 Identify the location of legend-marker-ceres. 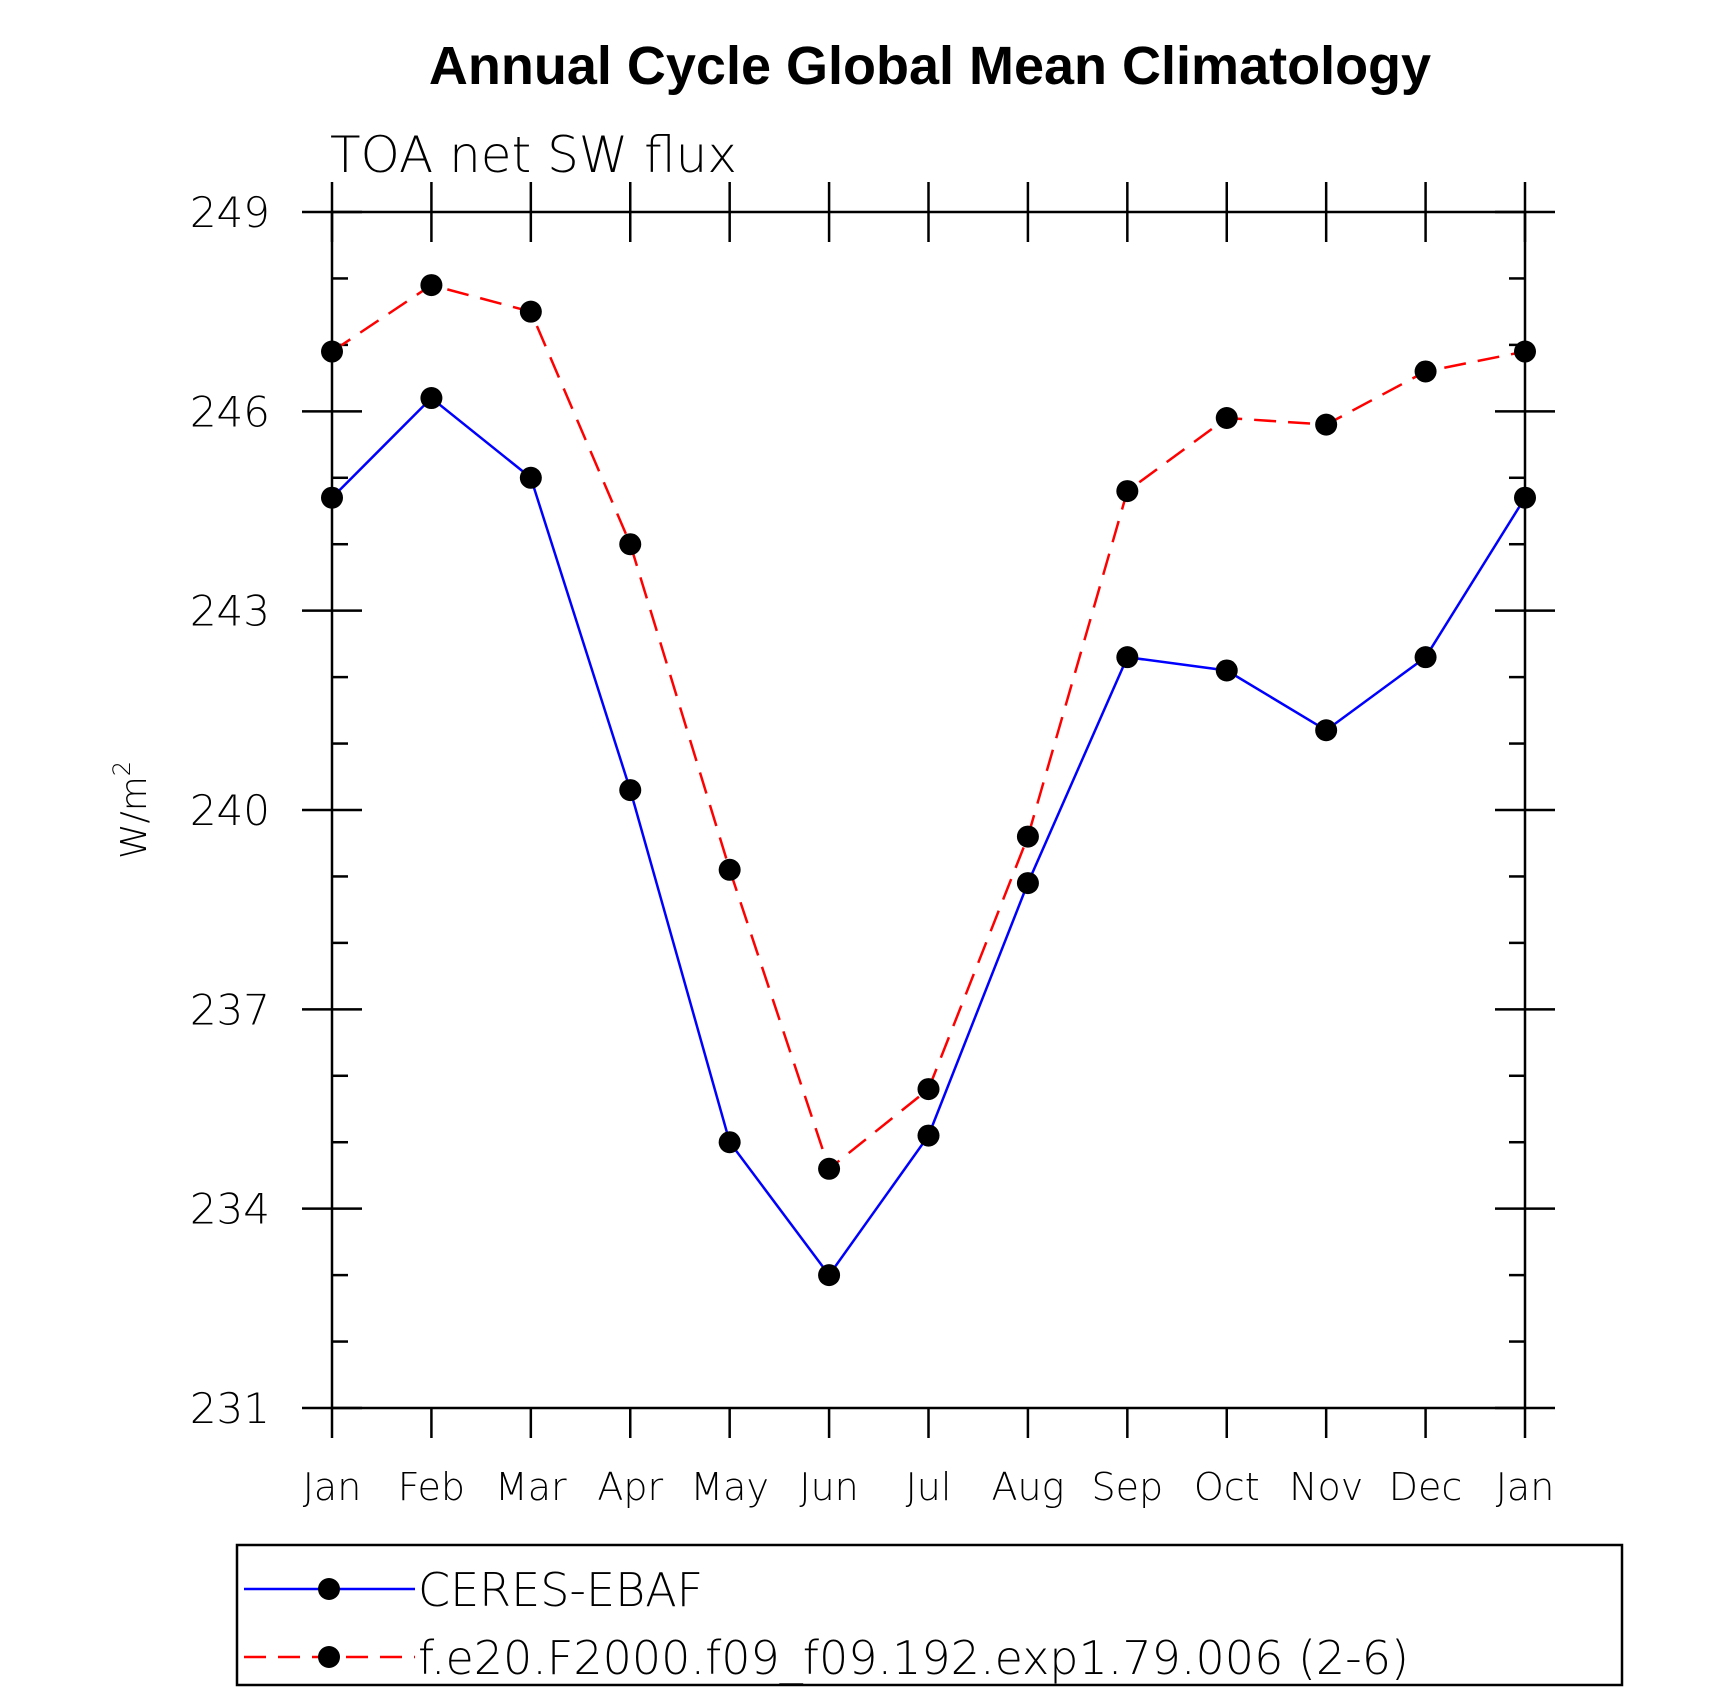
(329, 1589).